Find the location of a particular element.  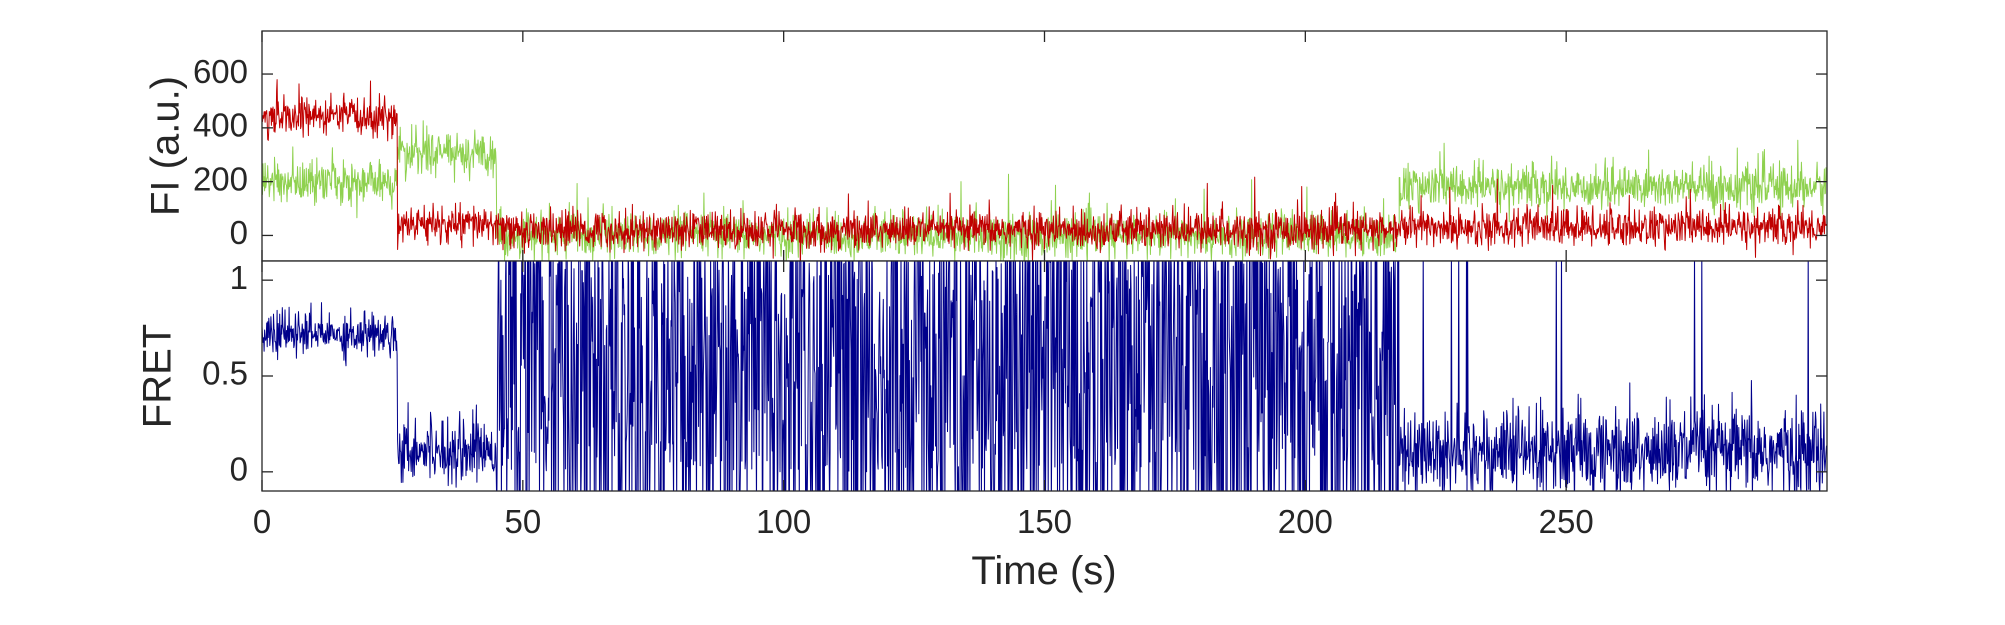

y-tick-label: 1 is located at coordinates (239, 277).